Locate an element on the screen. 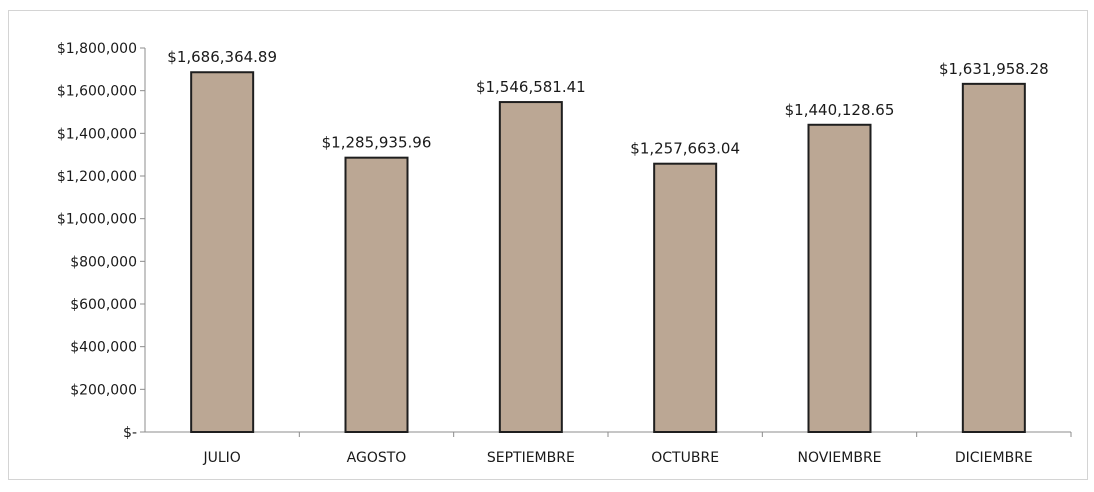 Image resolution: width=1094 pixels, height=492 pixels. data-label-noviembre: $1,440,128.65 is located at coordinates (840, 110).